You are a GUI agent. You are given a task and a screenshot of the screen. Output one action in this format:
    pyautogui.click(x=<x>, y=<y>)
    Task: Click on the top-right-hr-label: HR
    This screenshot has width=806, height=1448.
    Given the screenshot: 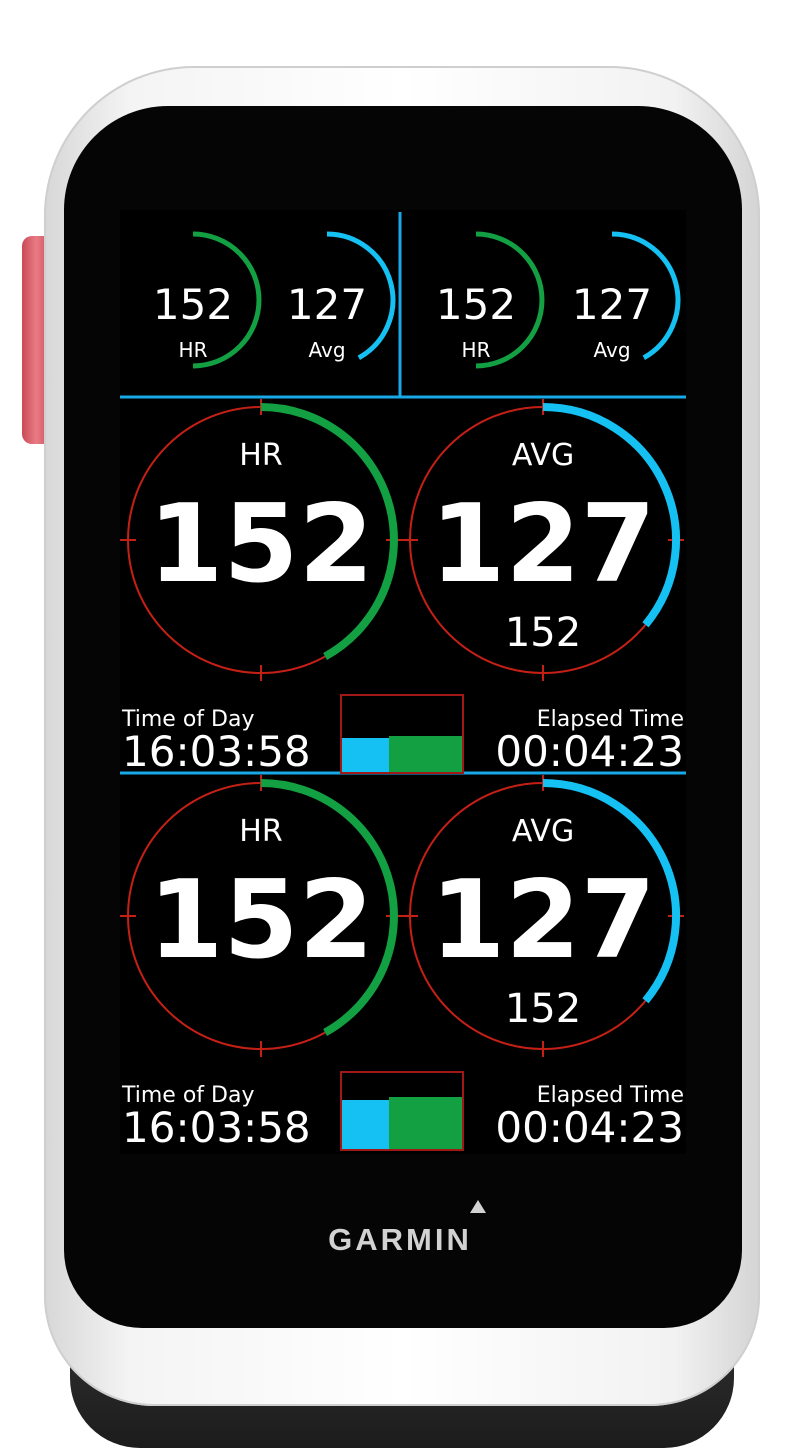 What is the action you would take?
    pyautogui.click(x=476, y=350)
    